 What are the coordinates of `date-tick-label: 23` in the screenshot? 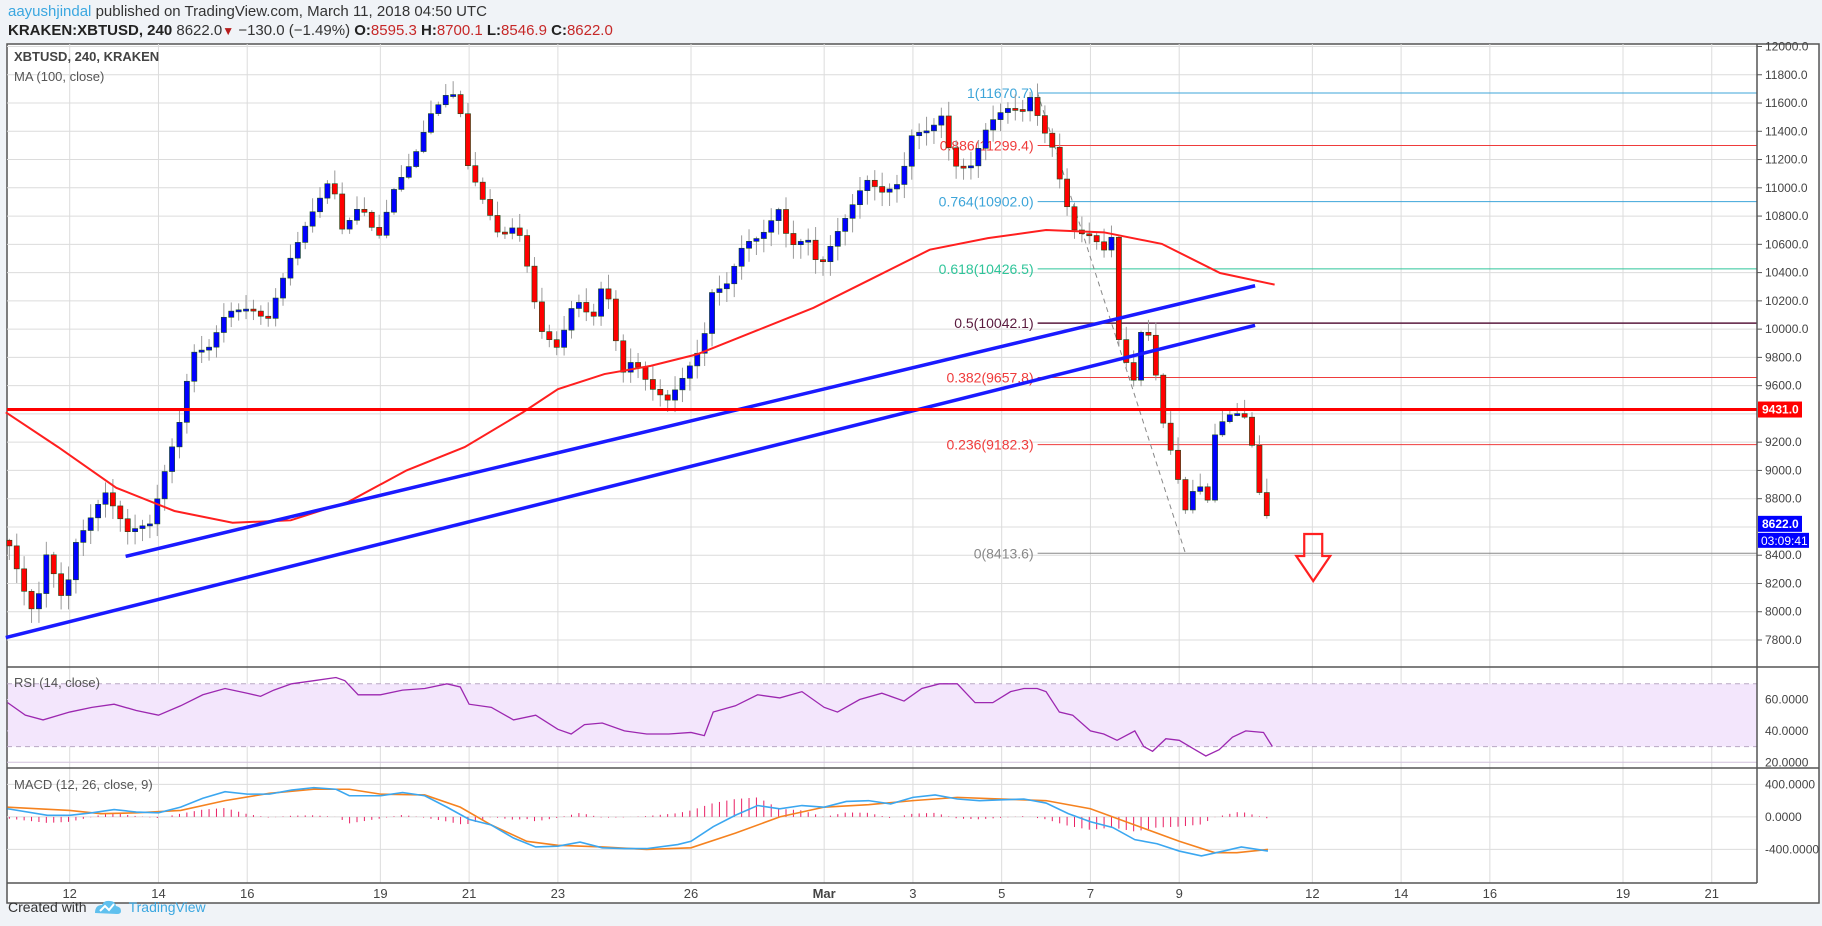 It's located at (558, 893).